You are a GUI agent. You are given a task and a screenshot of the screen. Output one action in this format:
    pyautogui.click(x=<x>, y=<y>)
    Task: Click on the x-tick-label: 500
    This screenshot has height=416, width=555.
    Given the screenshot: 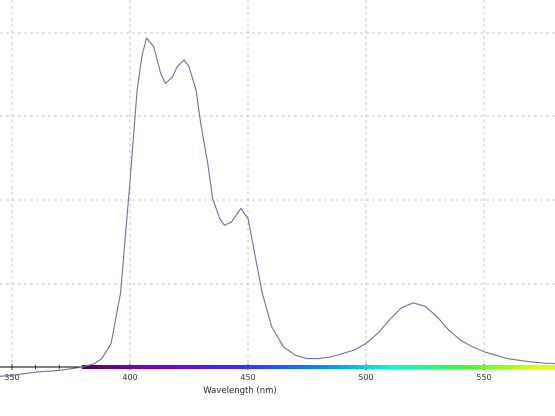 What is the action you would take?
    pyautogui.click(x=365, y=377)
    